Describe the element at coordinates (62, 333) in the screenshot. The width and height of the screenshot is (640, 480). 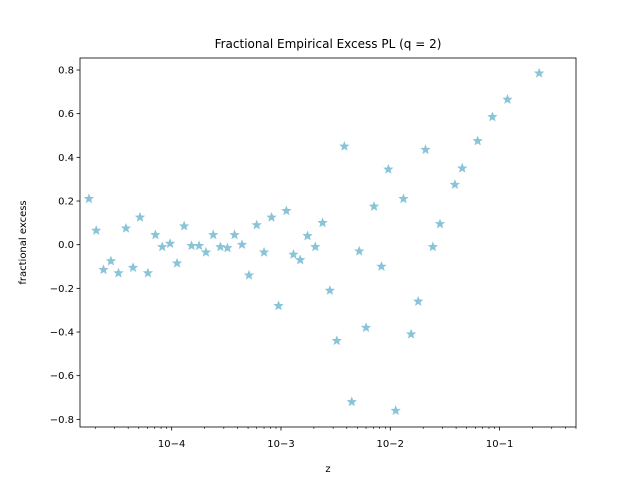
I see `y-tick-label-6: −0.4` at that location.